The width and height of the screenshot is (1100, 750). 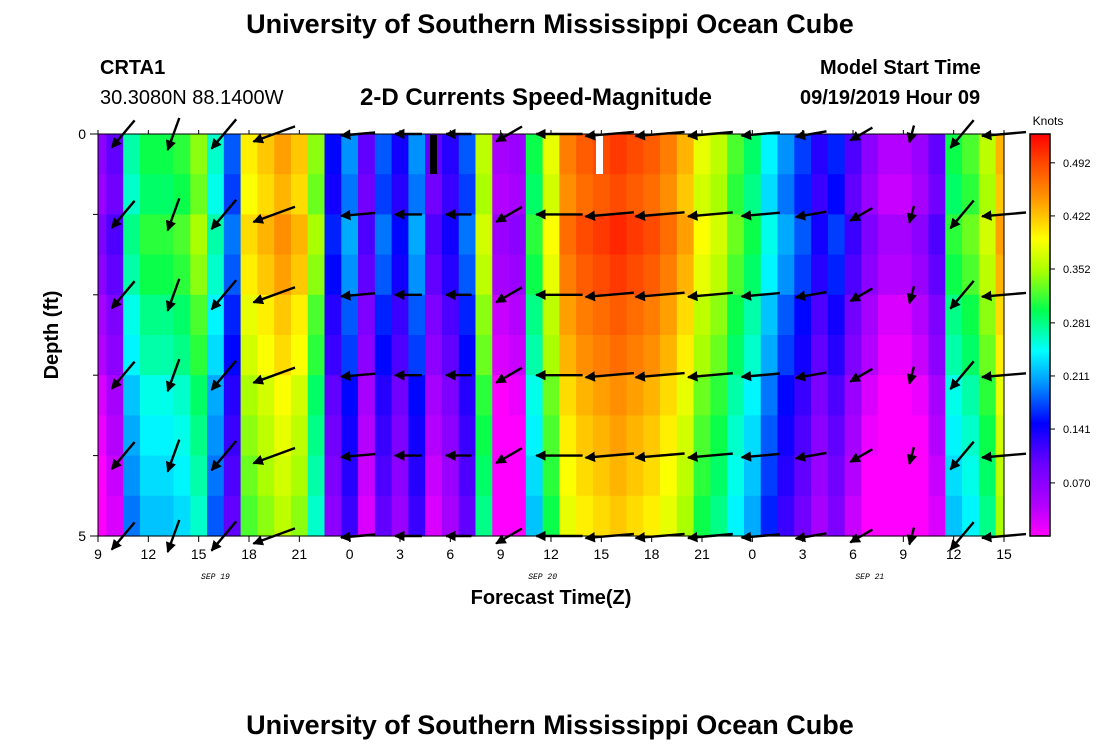 What do you see at coordinates (1070, 324) in the screenshot?
I see `colorbar-ticks: 0.492 0.422 0.352 0.281 0.211 0.141 0.070` at bounding box center [1070, 324].